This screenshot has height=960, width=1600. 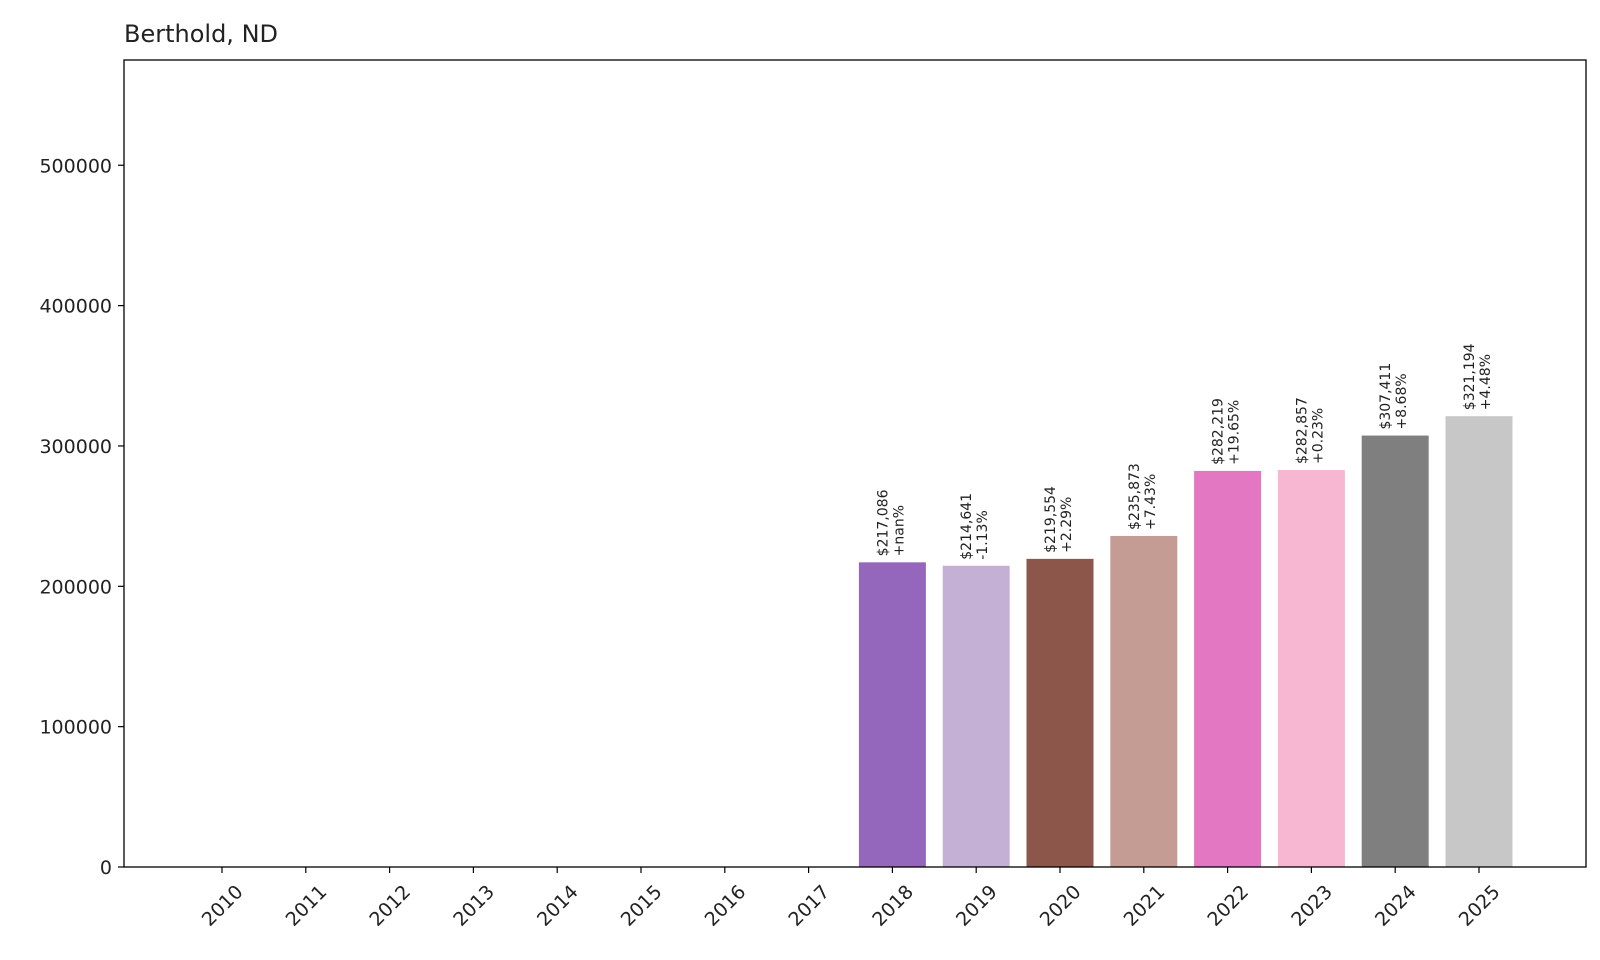 I want to click on x-tick-label-2025: 2025, so click(x=1480, y=906).